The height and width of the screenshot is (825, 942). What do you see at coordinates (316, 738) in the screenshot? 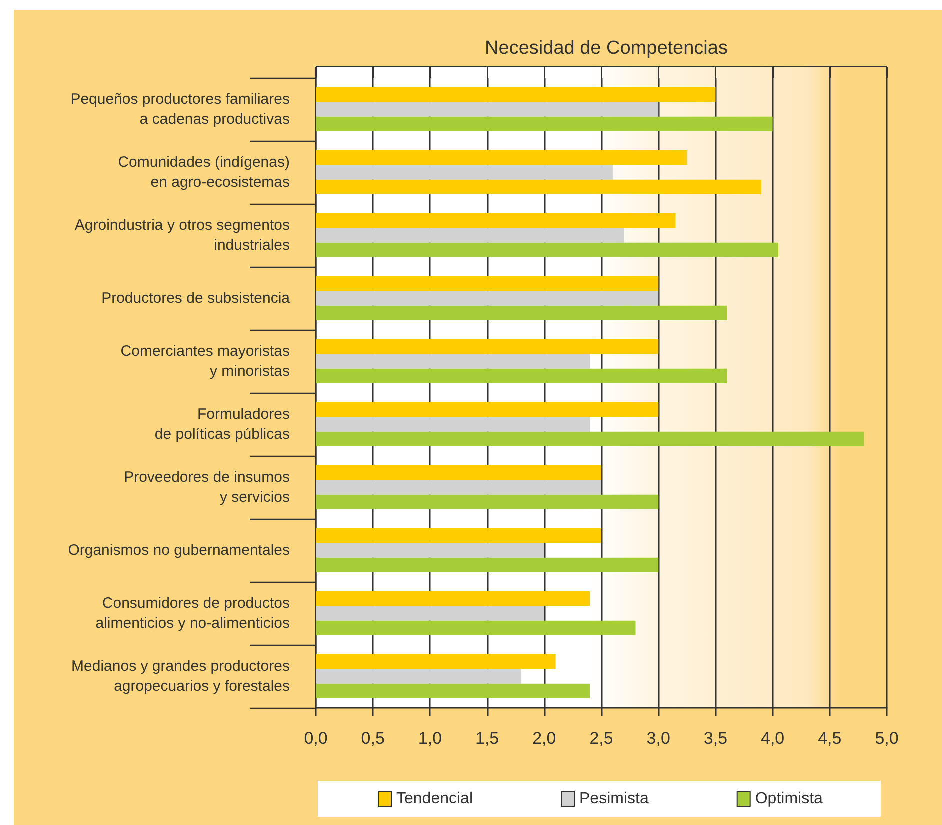
I see `x-tick-label: 0,0` at bounding box center [316, 738].